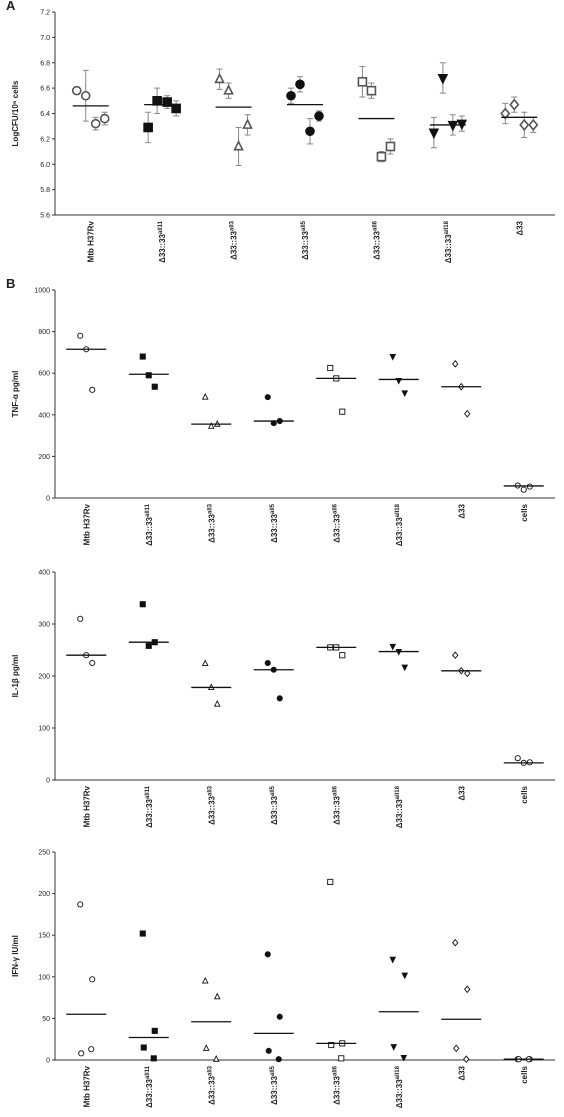 The width and height of the screenshot is (564, 1117). I want to click on y-tick-label: 6.2, so click(45, 139).